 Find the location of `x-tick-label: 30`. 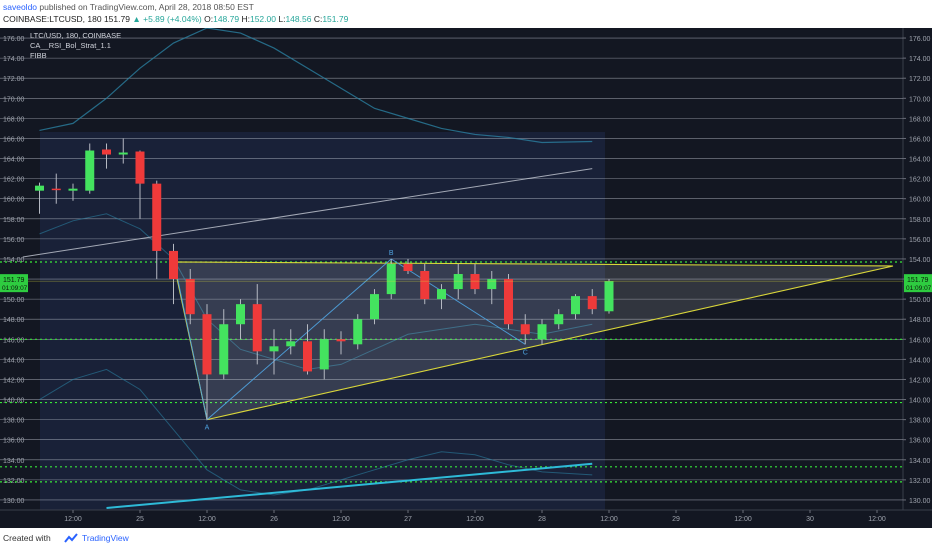

x-tick-label: 30 is located at coordinates (810, 519).